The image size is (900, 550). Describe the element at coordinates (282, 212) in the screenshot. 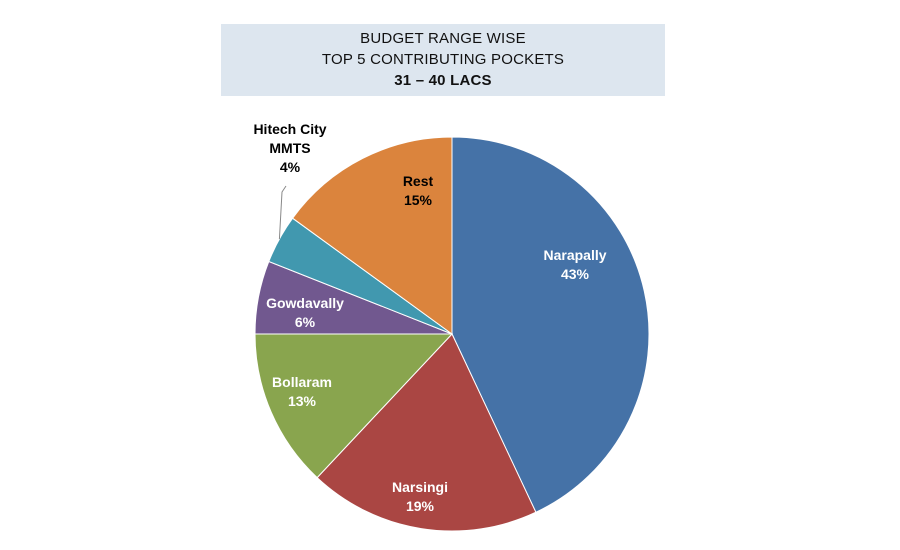

I see `leader-line-hitech-city-mmts` at that location.